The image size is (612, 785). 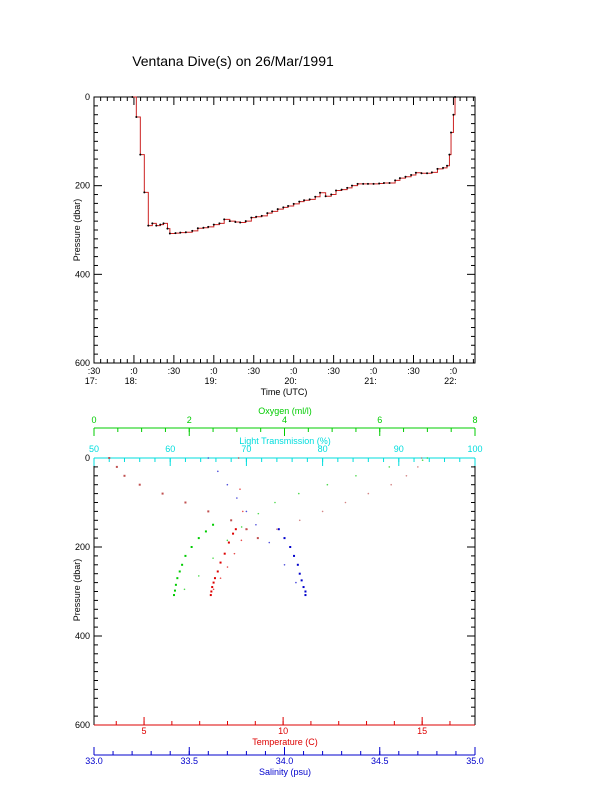 What do you see at coordinates (370, 381) in the screenshot?
I see `top-x-tick-hour-label: 21:` at bounding box center [370, 381].